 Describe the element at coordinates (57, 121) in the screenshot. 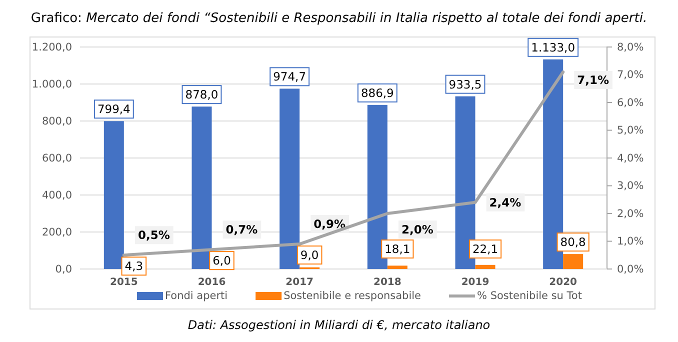

I see `y-tick-label: 800,0` at that location.